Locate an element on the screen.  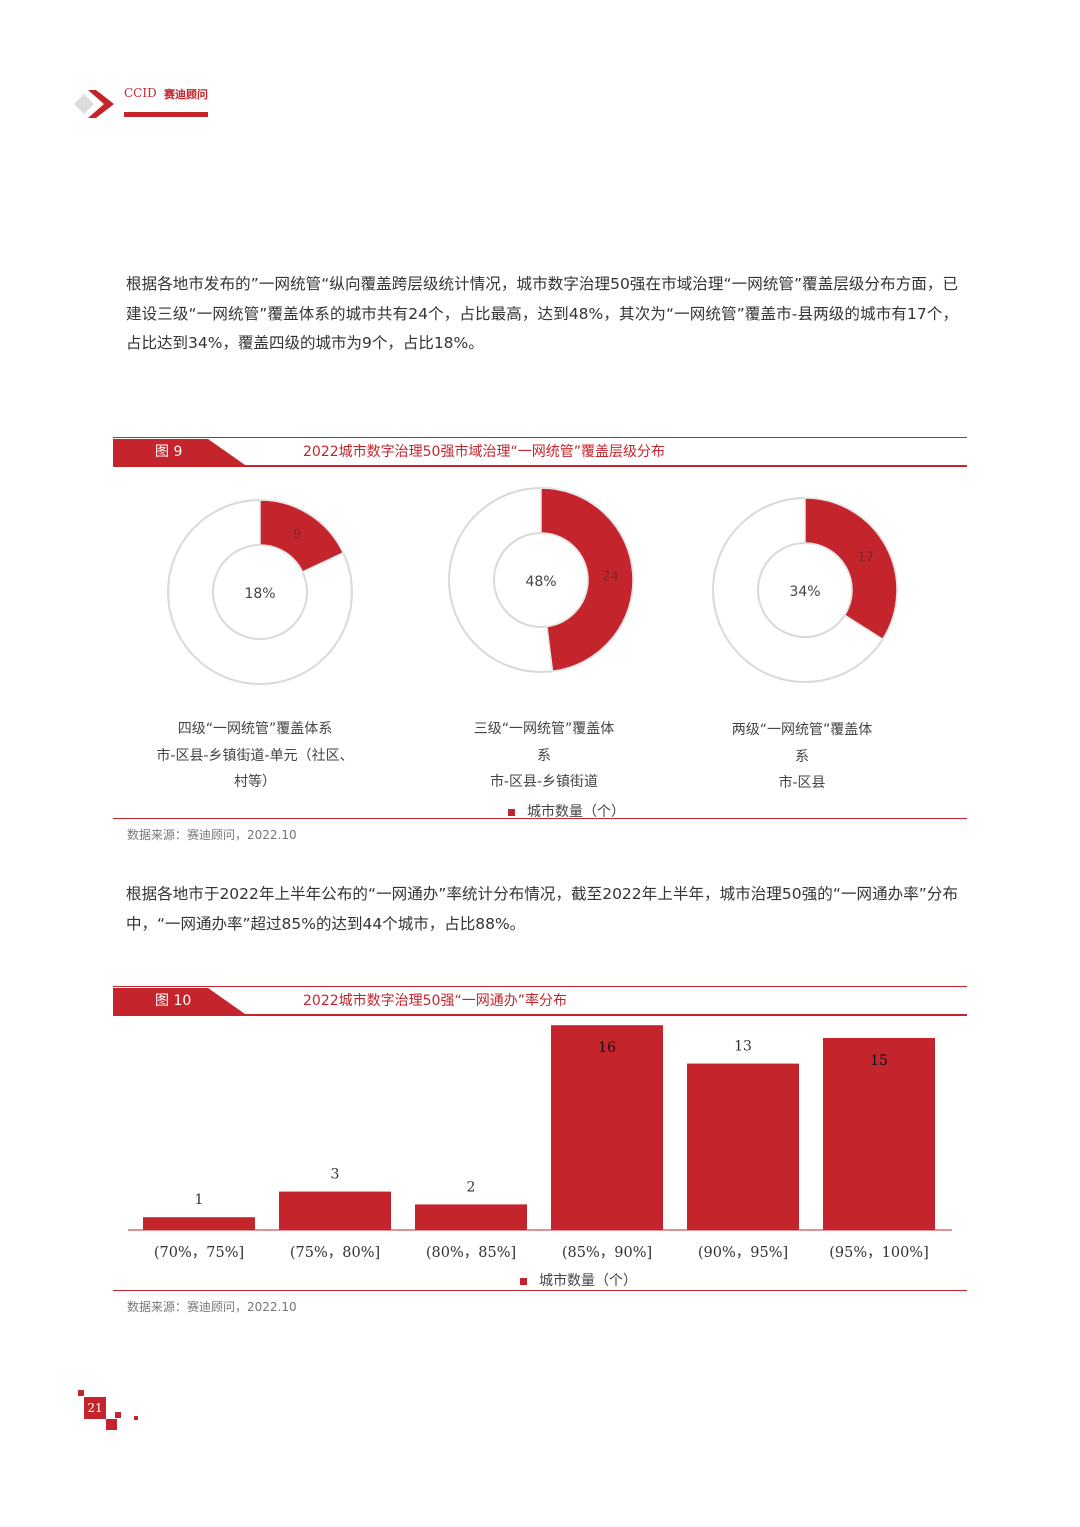
figure-10-tag: 图 10 is located at coordinates (179, 1001).